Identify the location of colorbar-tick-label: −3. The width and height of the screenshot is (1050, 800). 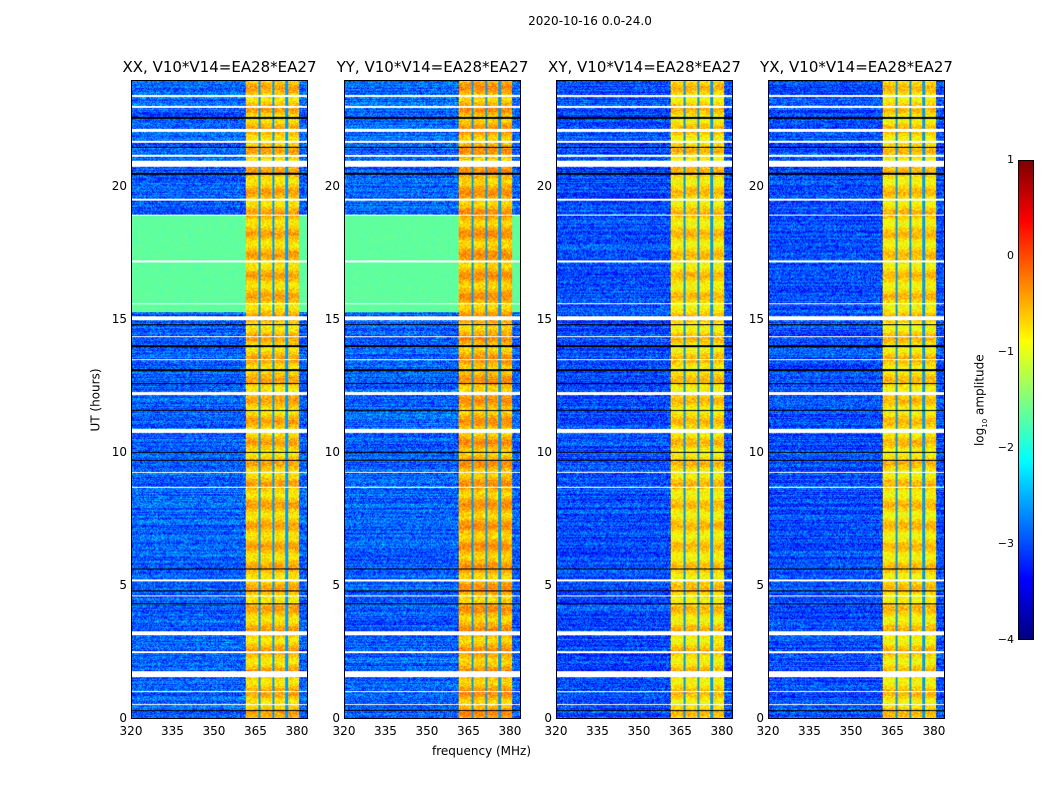
(1005, 543).